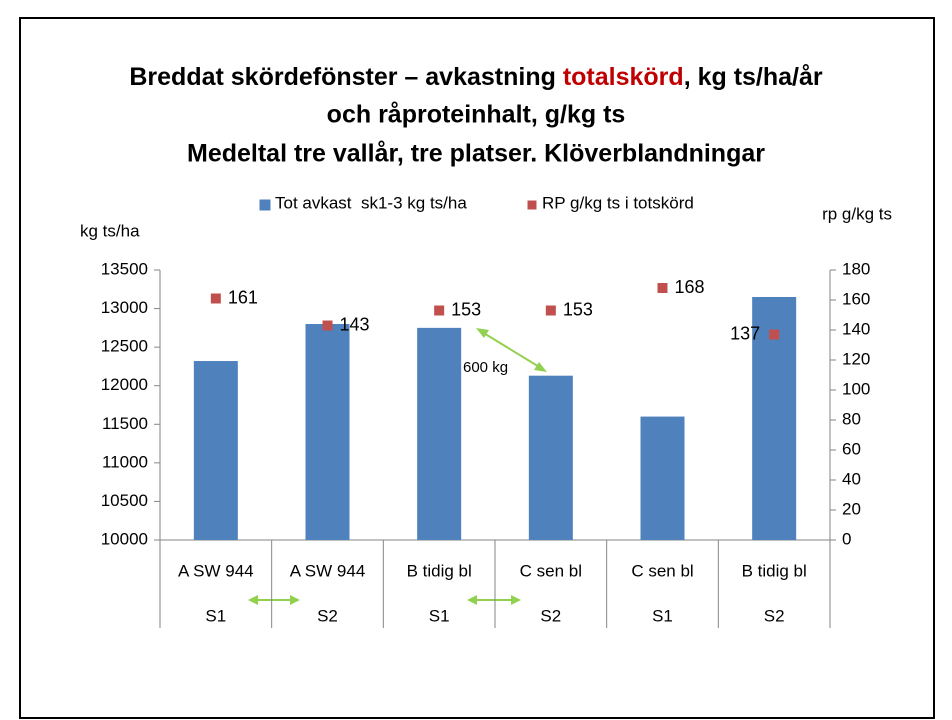  Describe the element at coordinates (856, 328) in the screenshot. I see `y2-tick-label: 140` at that location.